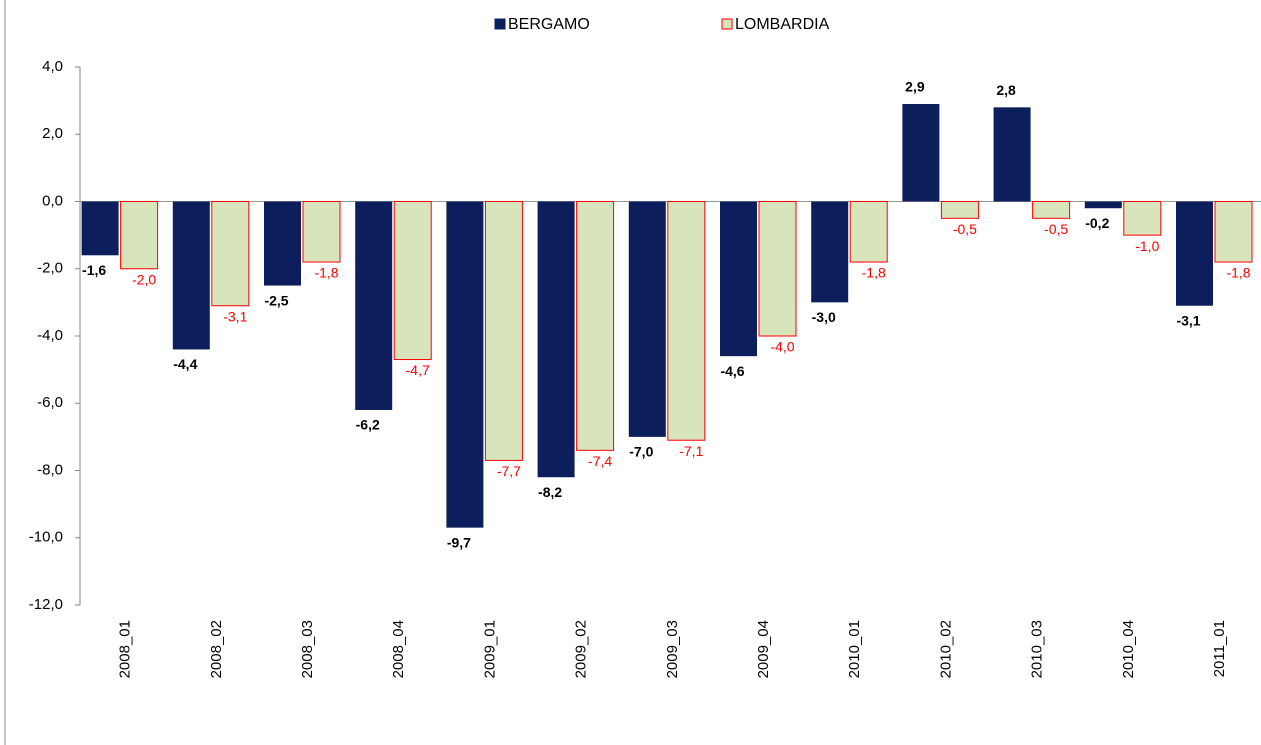 The width and height of the screenshot is (1261, 745). I want to click on value-label: -7,1, so click(691, 451).